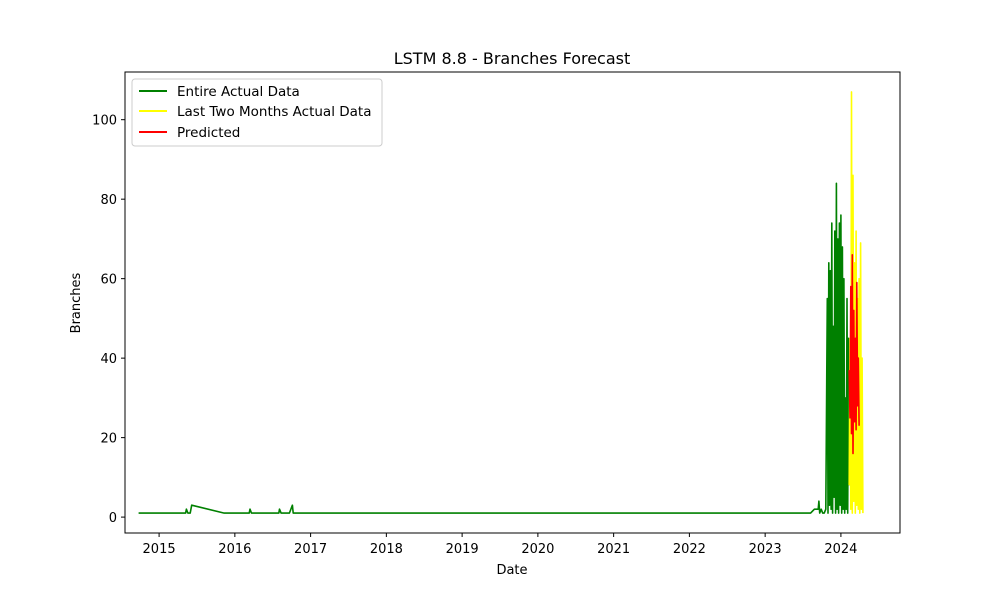 This screenshot has width=1000, height=600. What do you see at coordinates (462, 549) in the screenshot?
I see `x-tick-label: 2019` at bounding box center [462, 549].